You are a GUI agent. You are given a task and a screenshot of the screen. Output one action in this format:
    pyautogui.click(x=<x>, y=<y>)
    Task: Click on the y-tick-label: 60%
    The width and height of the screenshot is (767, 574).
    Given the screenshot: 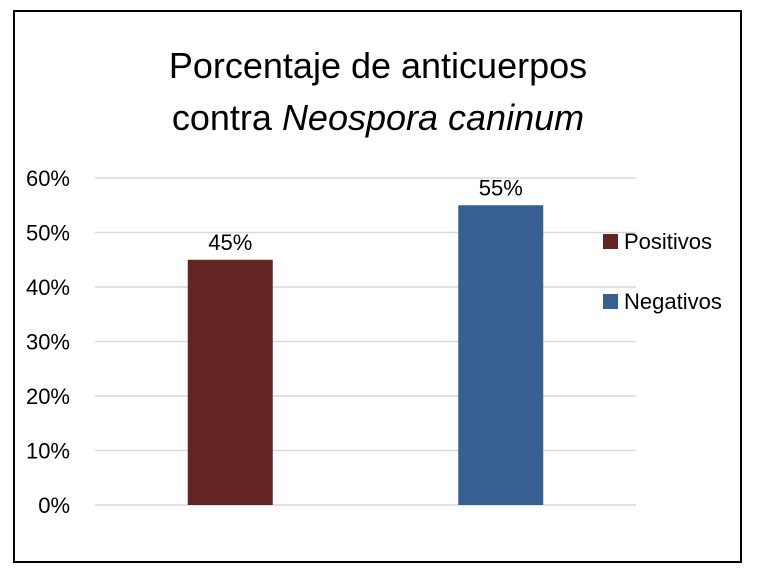 What is the action you would take?
    pyautogui.click(x=48, y=178)
    